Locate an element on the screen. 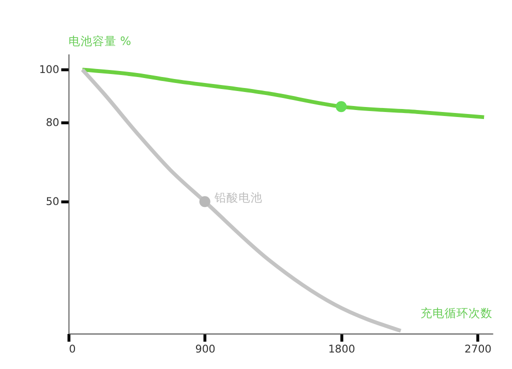 Image resolution: width=512 pixels, height=369 pixels. x-axis-title: 充电循环次数 is located at coordinates (456, 313).